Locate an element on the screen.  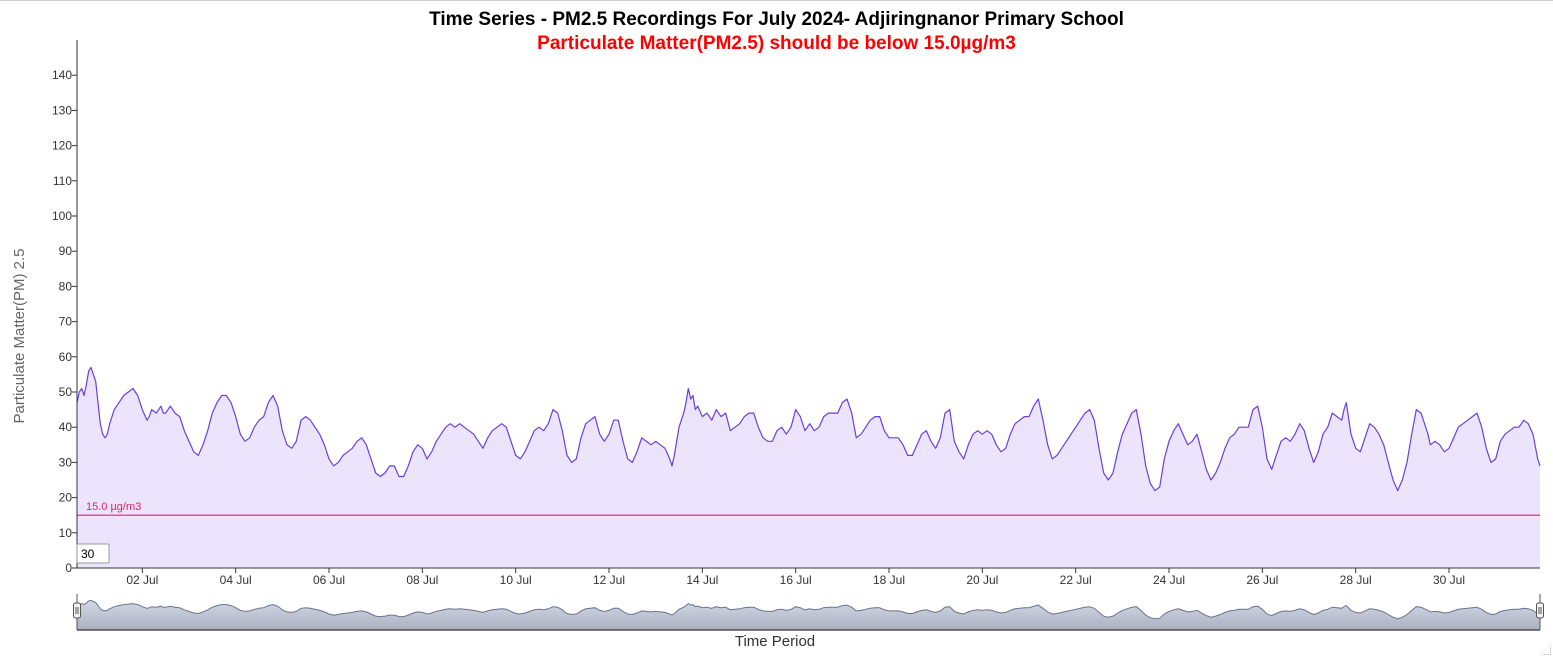
navigator-area is located at coordinates (808, 615).